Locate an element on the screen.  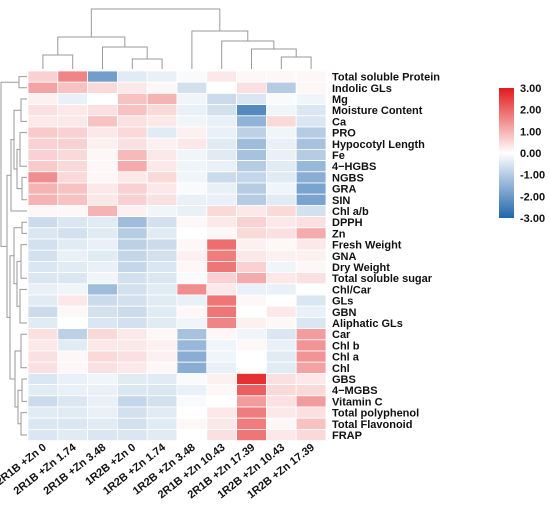
column-dendrogram-branch is located at coordinates (248, 54).